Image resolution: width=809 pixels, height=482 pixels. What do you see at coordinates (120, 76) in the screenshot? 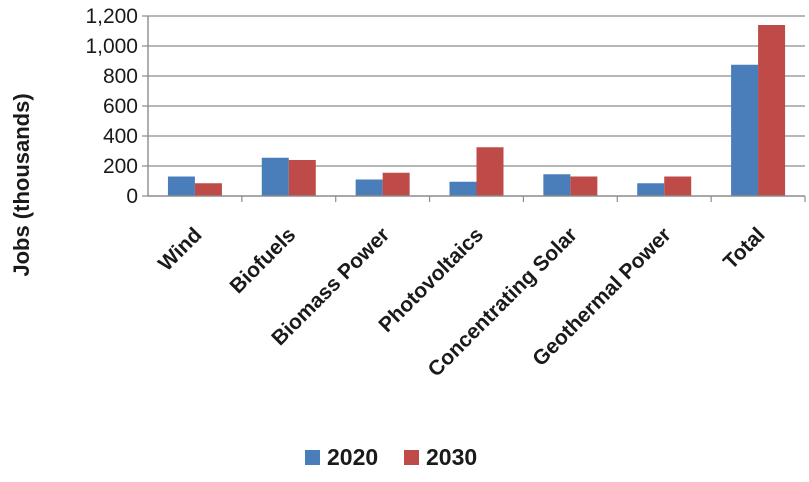
I see `y-tick-label: 800` at bounding box center [120, 76].